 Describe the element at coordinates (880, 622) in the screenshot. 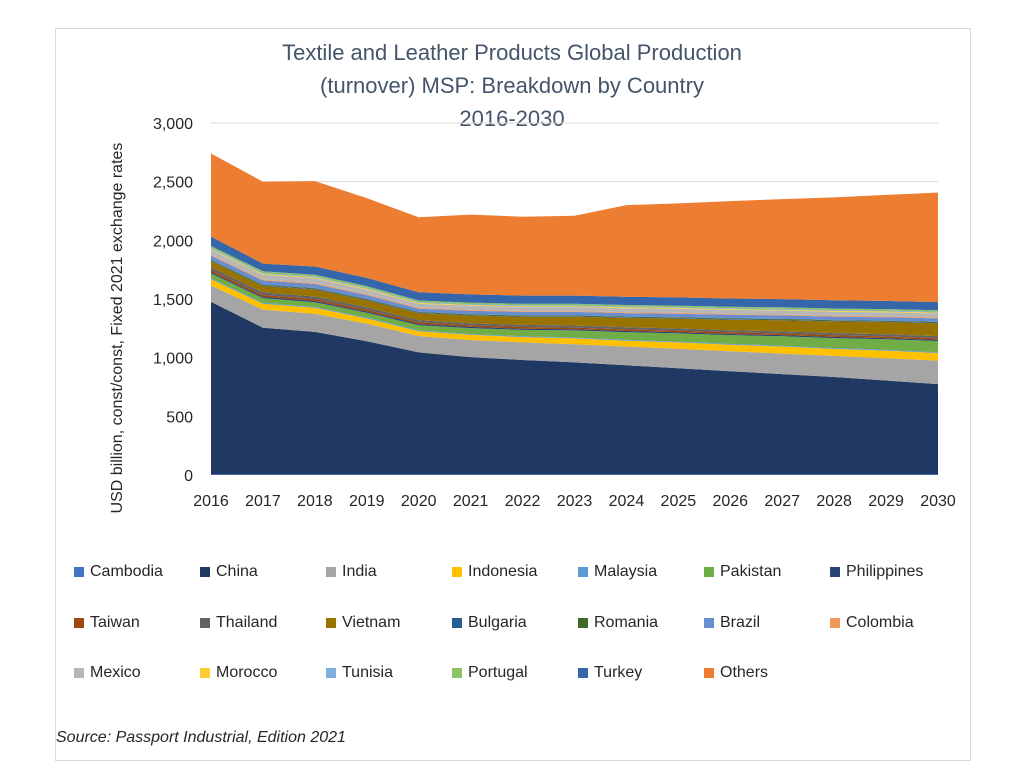

I see `legend-label: Colombia` at that location.